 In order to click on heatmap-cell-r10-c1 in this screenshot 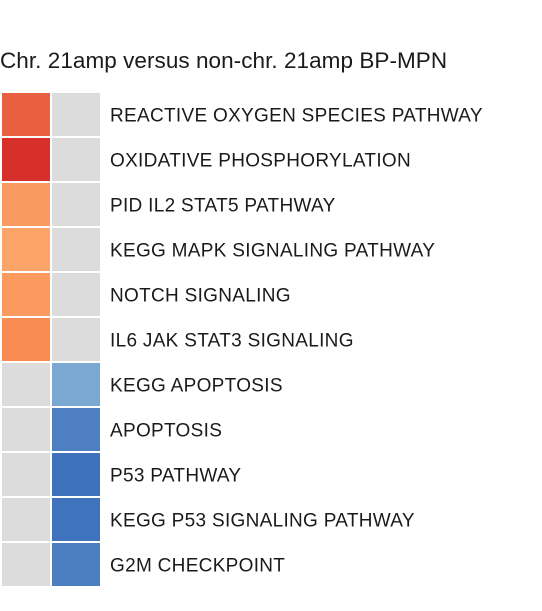, I will do `click(76, 564)`.